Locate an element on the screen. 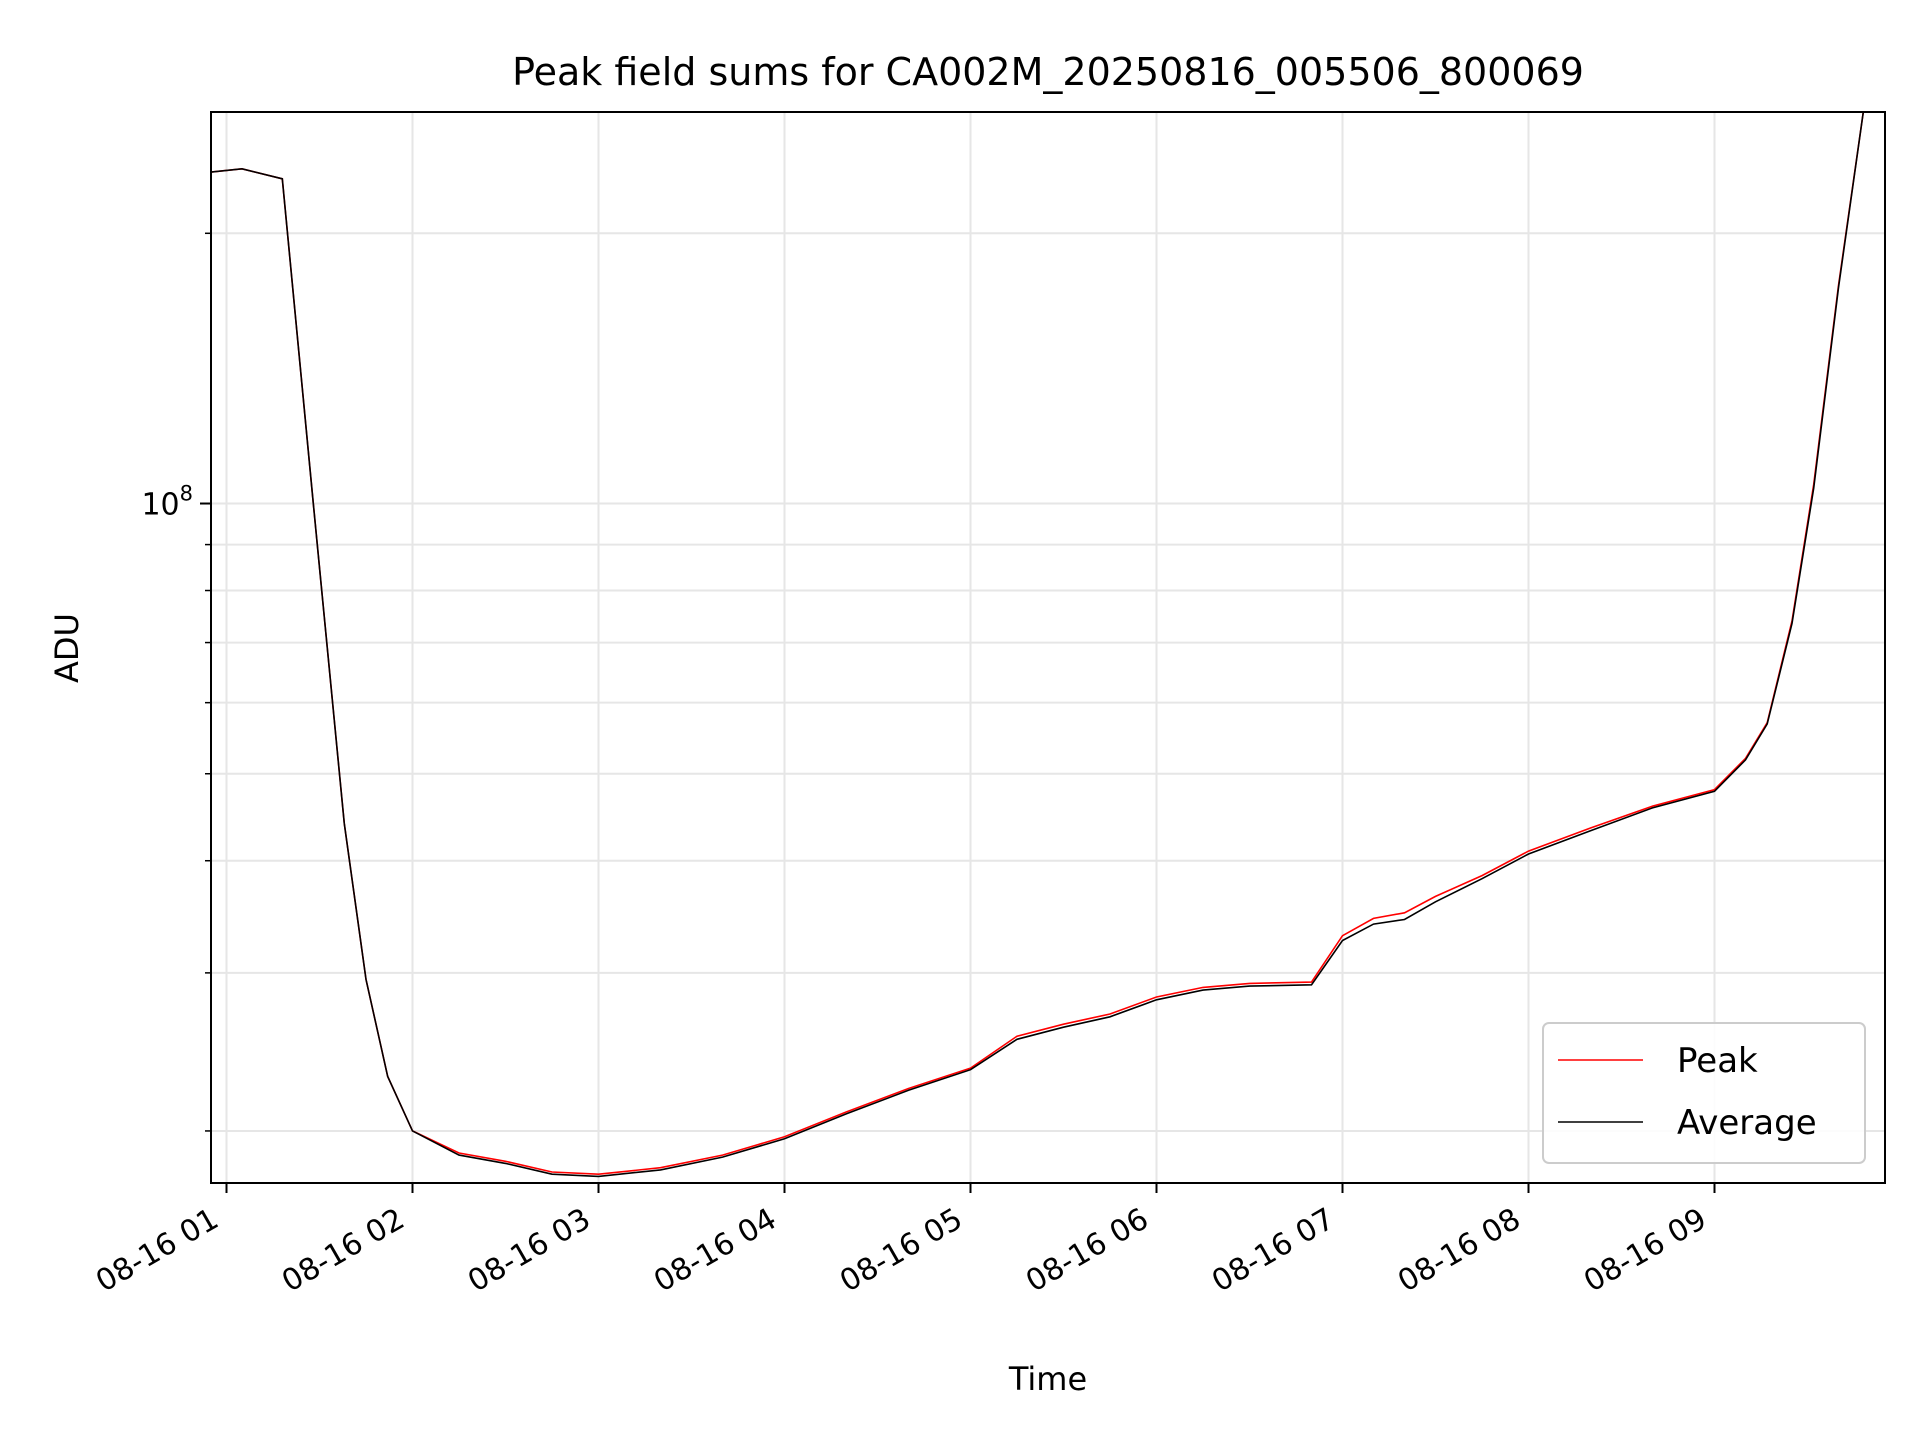  legend-label-average: Average is located at coordinates (1747, 1123).